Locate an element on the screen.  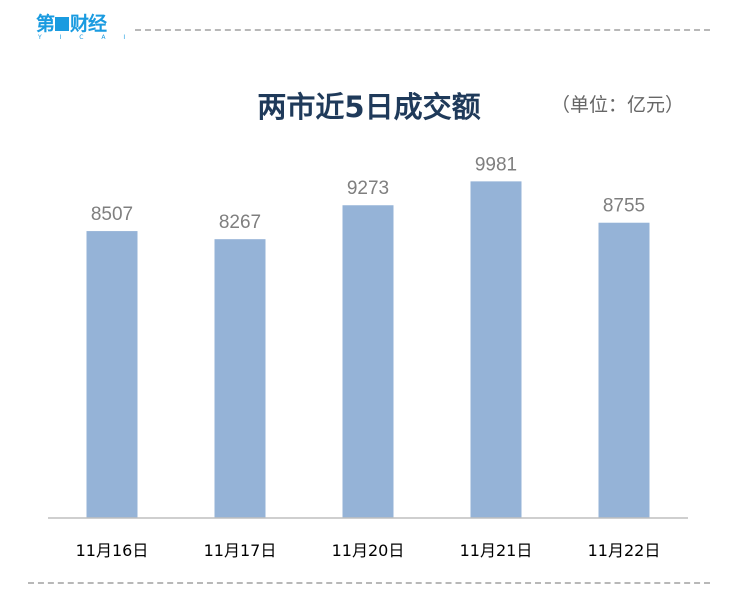
yicai-logo: 第财经 Y I C A I is located at coordinates (85, 27).